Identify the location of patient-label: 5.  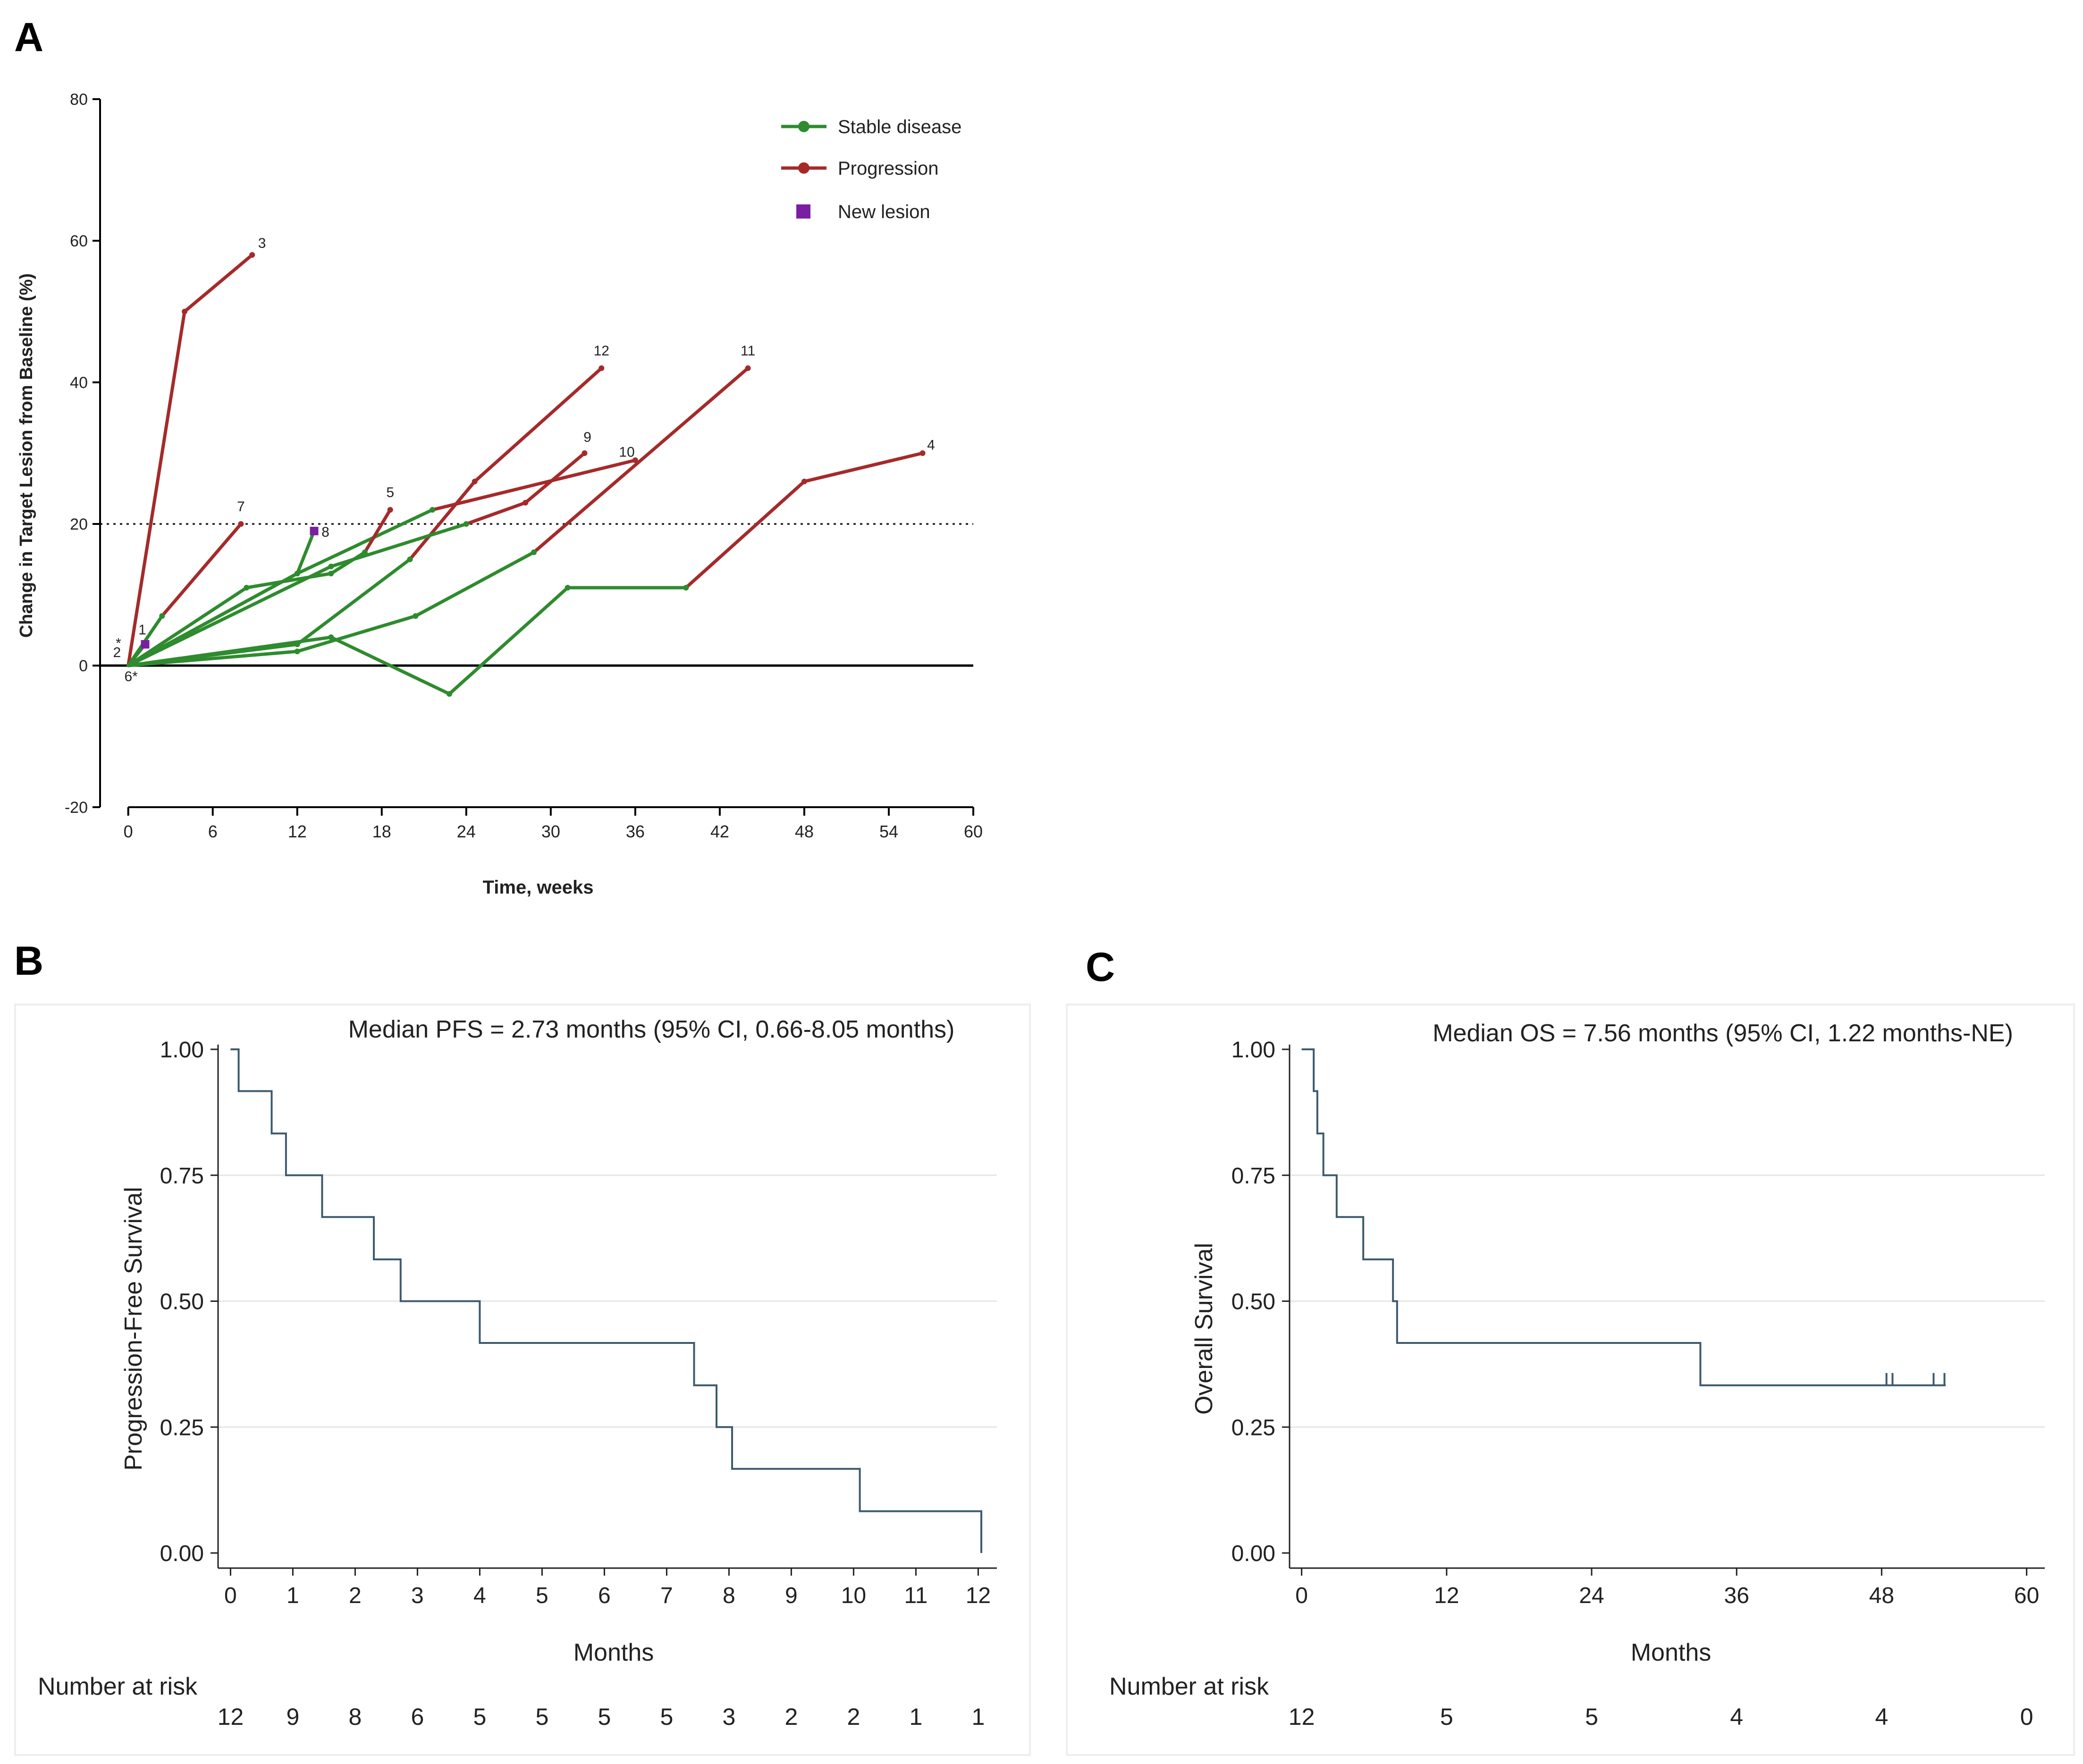
(390, 493).